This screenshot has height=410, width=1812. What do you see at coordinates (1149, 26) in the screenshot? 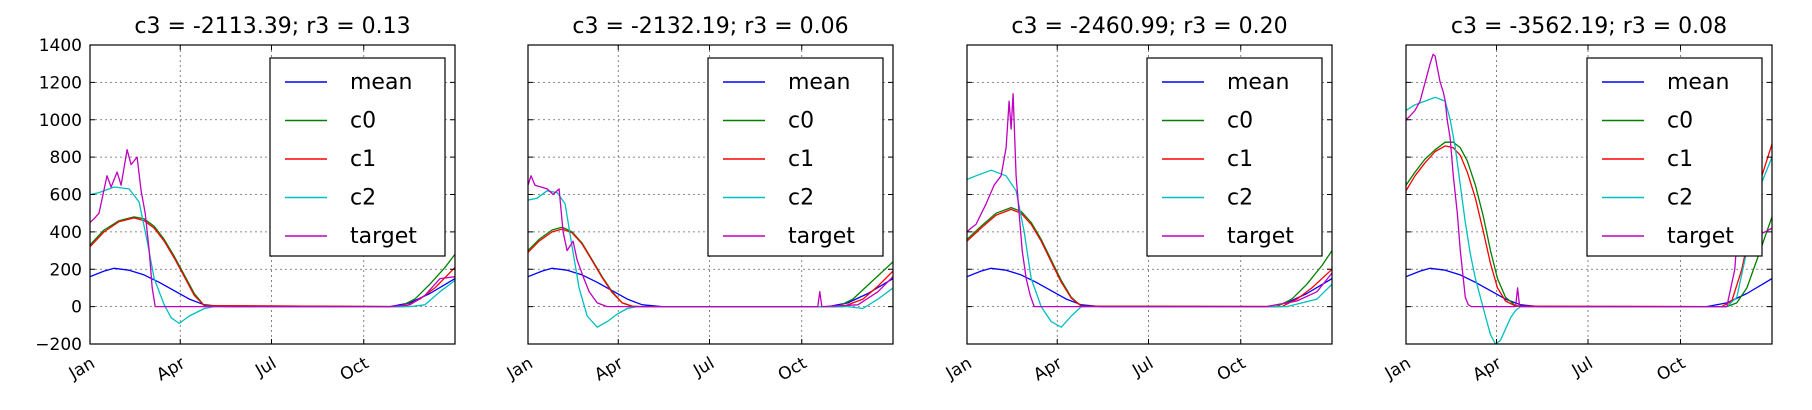
I see `chart-title: c3 = -2460.99; r3 = 0.20` at bounding box center [1149, 26].